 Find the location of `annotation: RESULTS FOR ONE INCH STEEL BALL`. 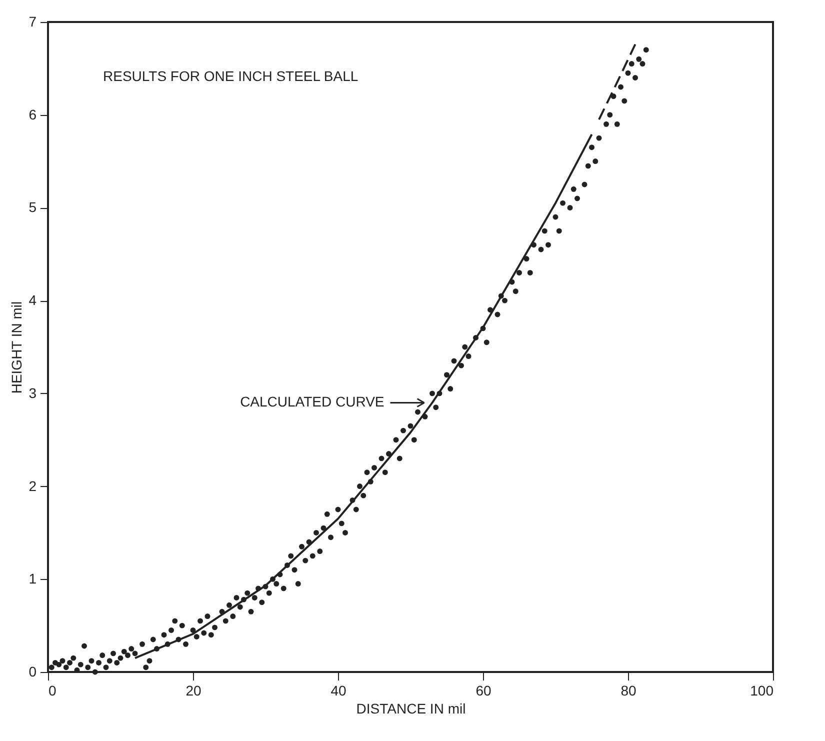

annotation: RESULTS FOR ONE INCH STEEL BALL is located at coordinates (230, 76).